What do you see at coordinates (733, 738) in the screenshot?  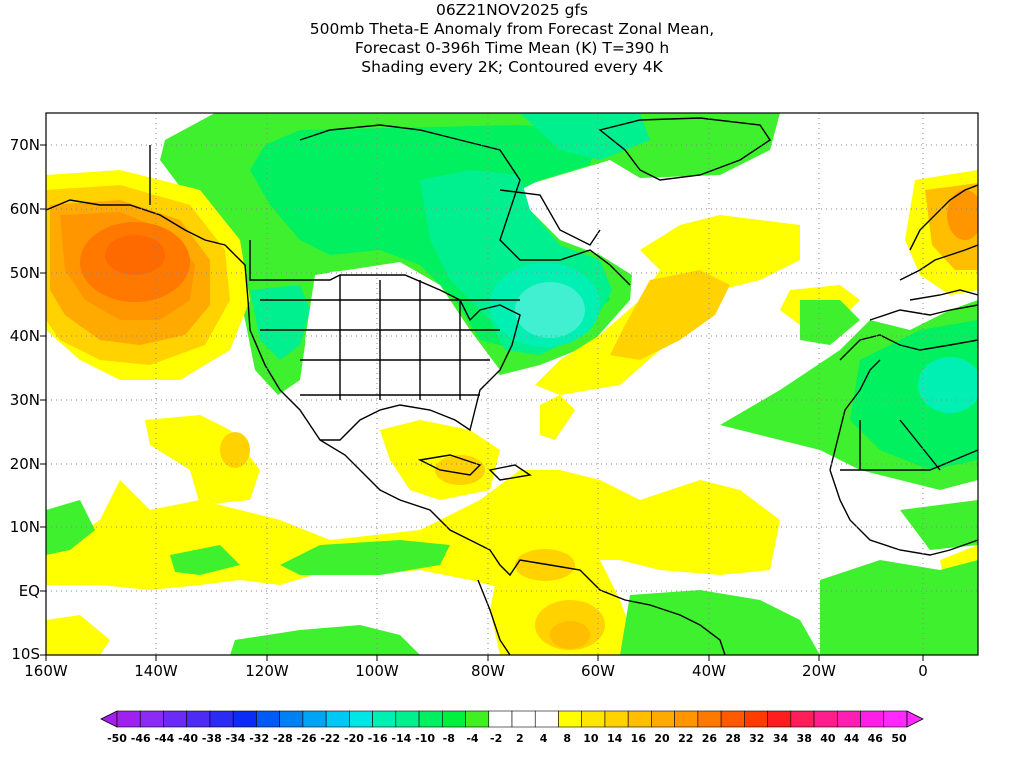 I see `colorbar-label: 28` at bounding box center [733, 738].